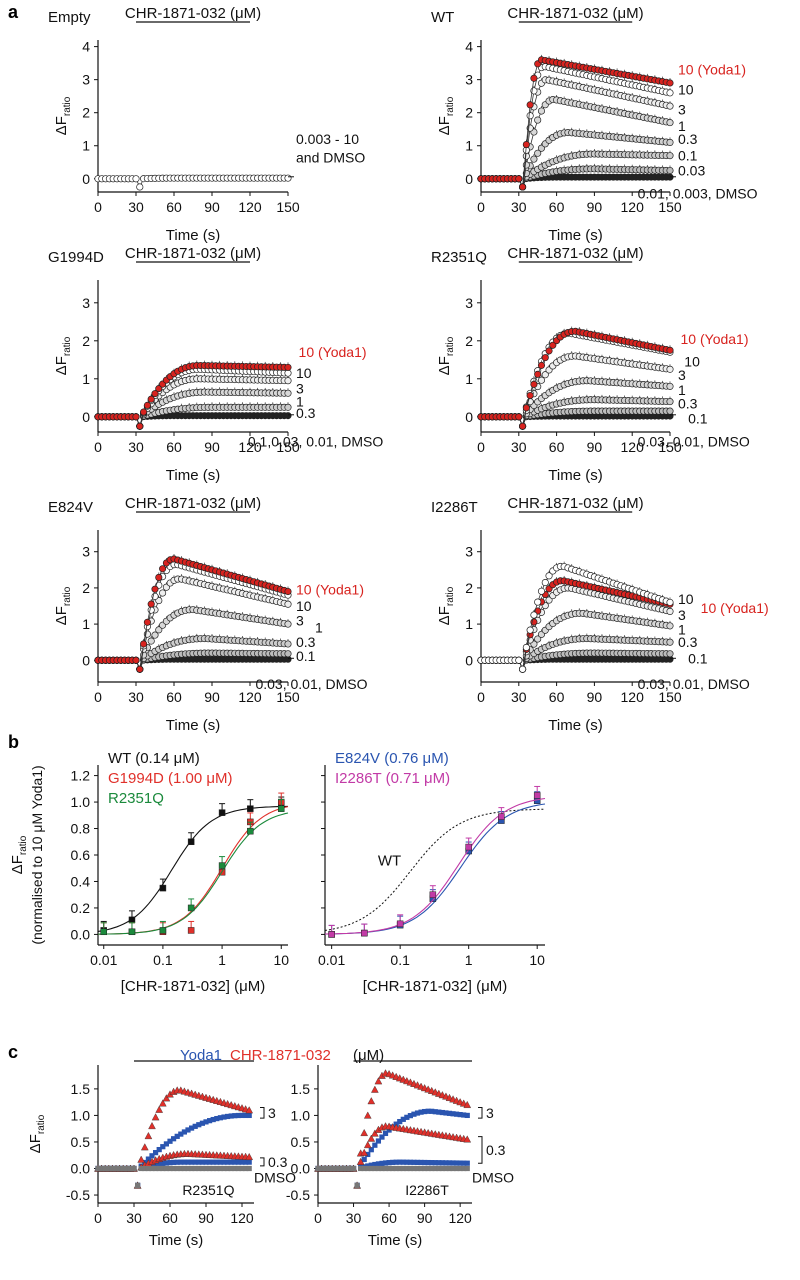 This screenshot has height=1280, width=800. What do you see at coordinates (519, 447) in the screenshot?
I see `x-tick-label: 30` at bounding box center [519, 447].